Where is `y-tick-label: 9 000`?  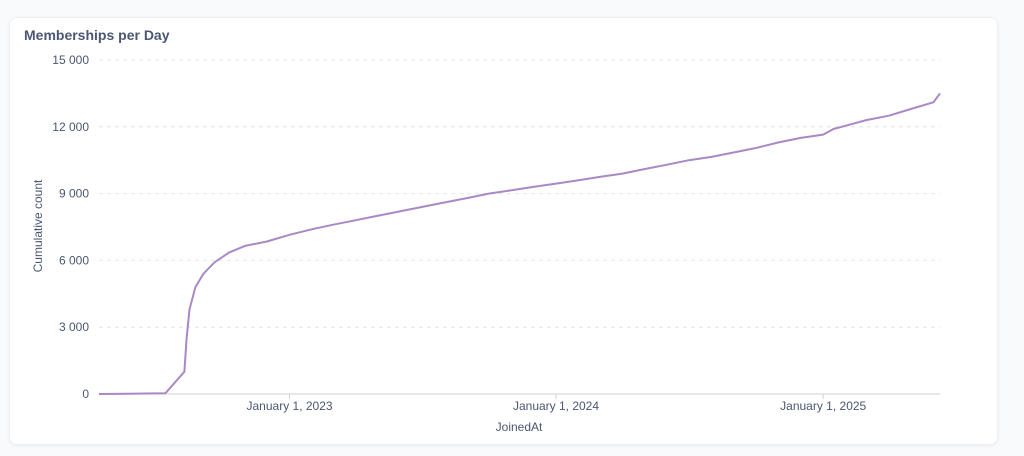
y-tick-label: 9 000 is located at coordinates (74, 194).